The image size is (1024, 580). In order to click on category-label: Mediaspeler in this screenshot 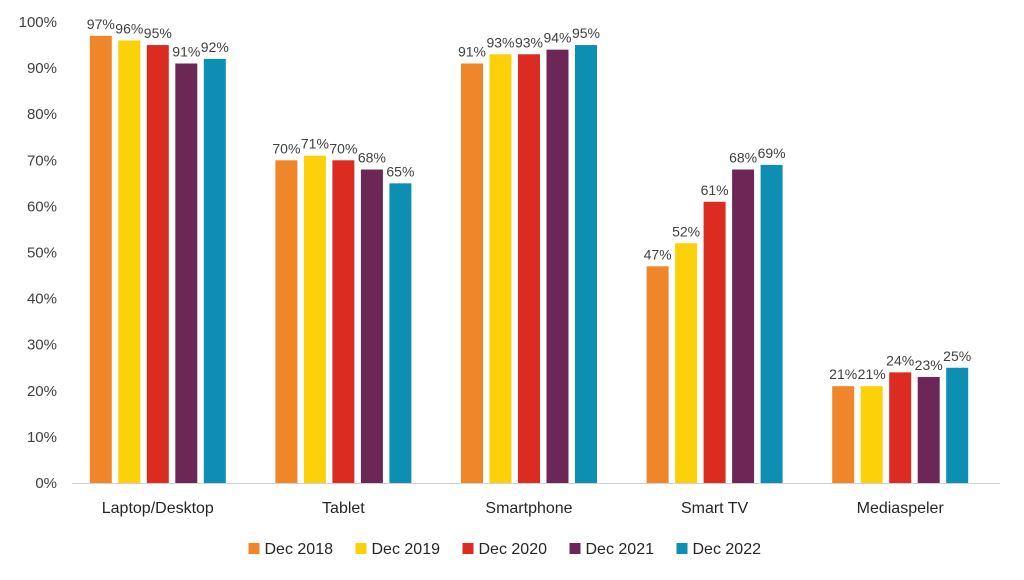, I will do `click(901, 508)`.